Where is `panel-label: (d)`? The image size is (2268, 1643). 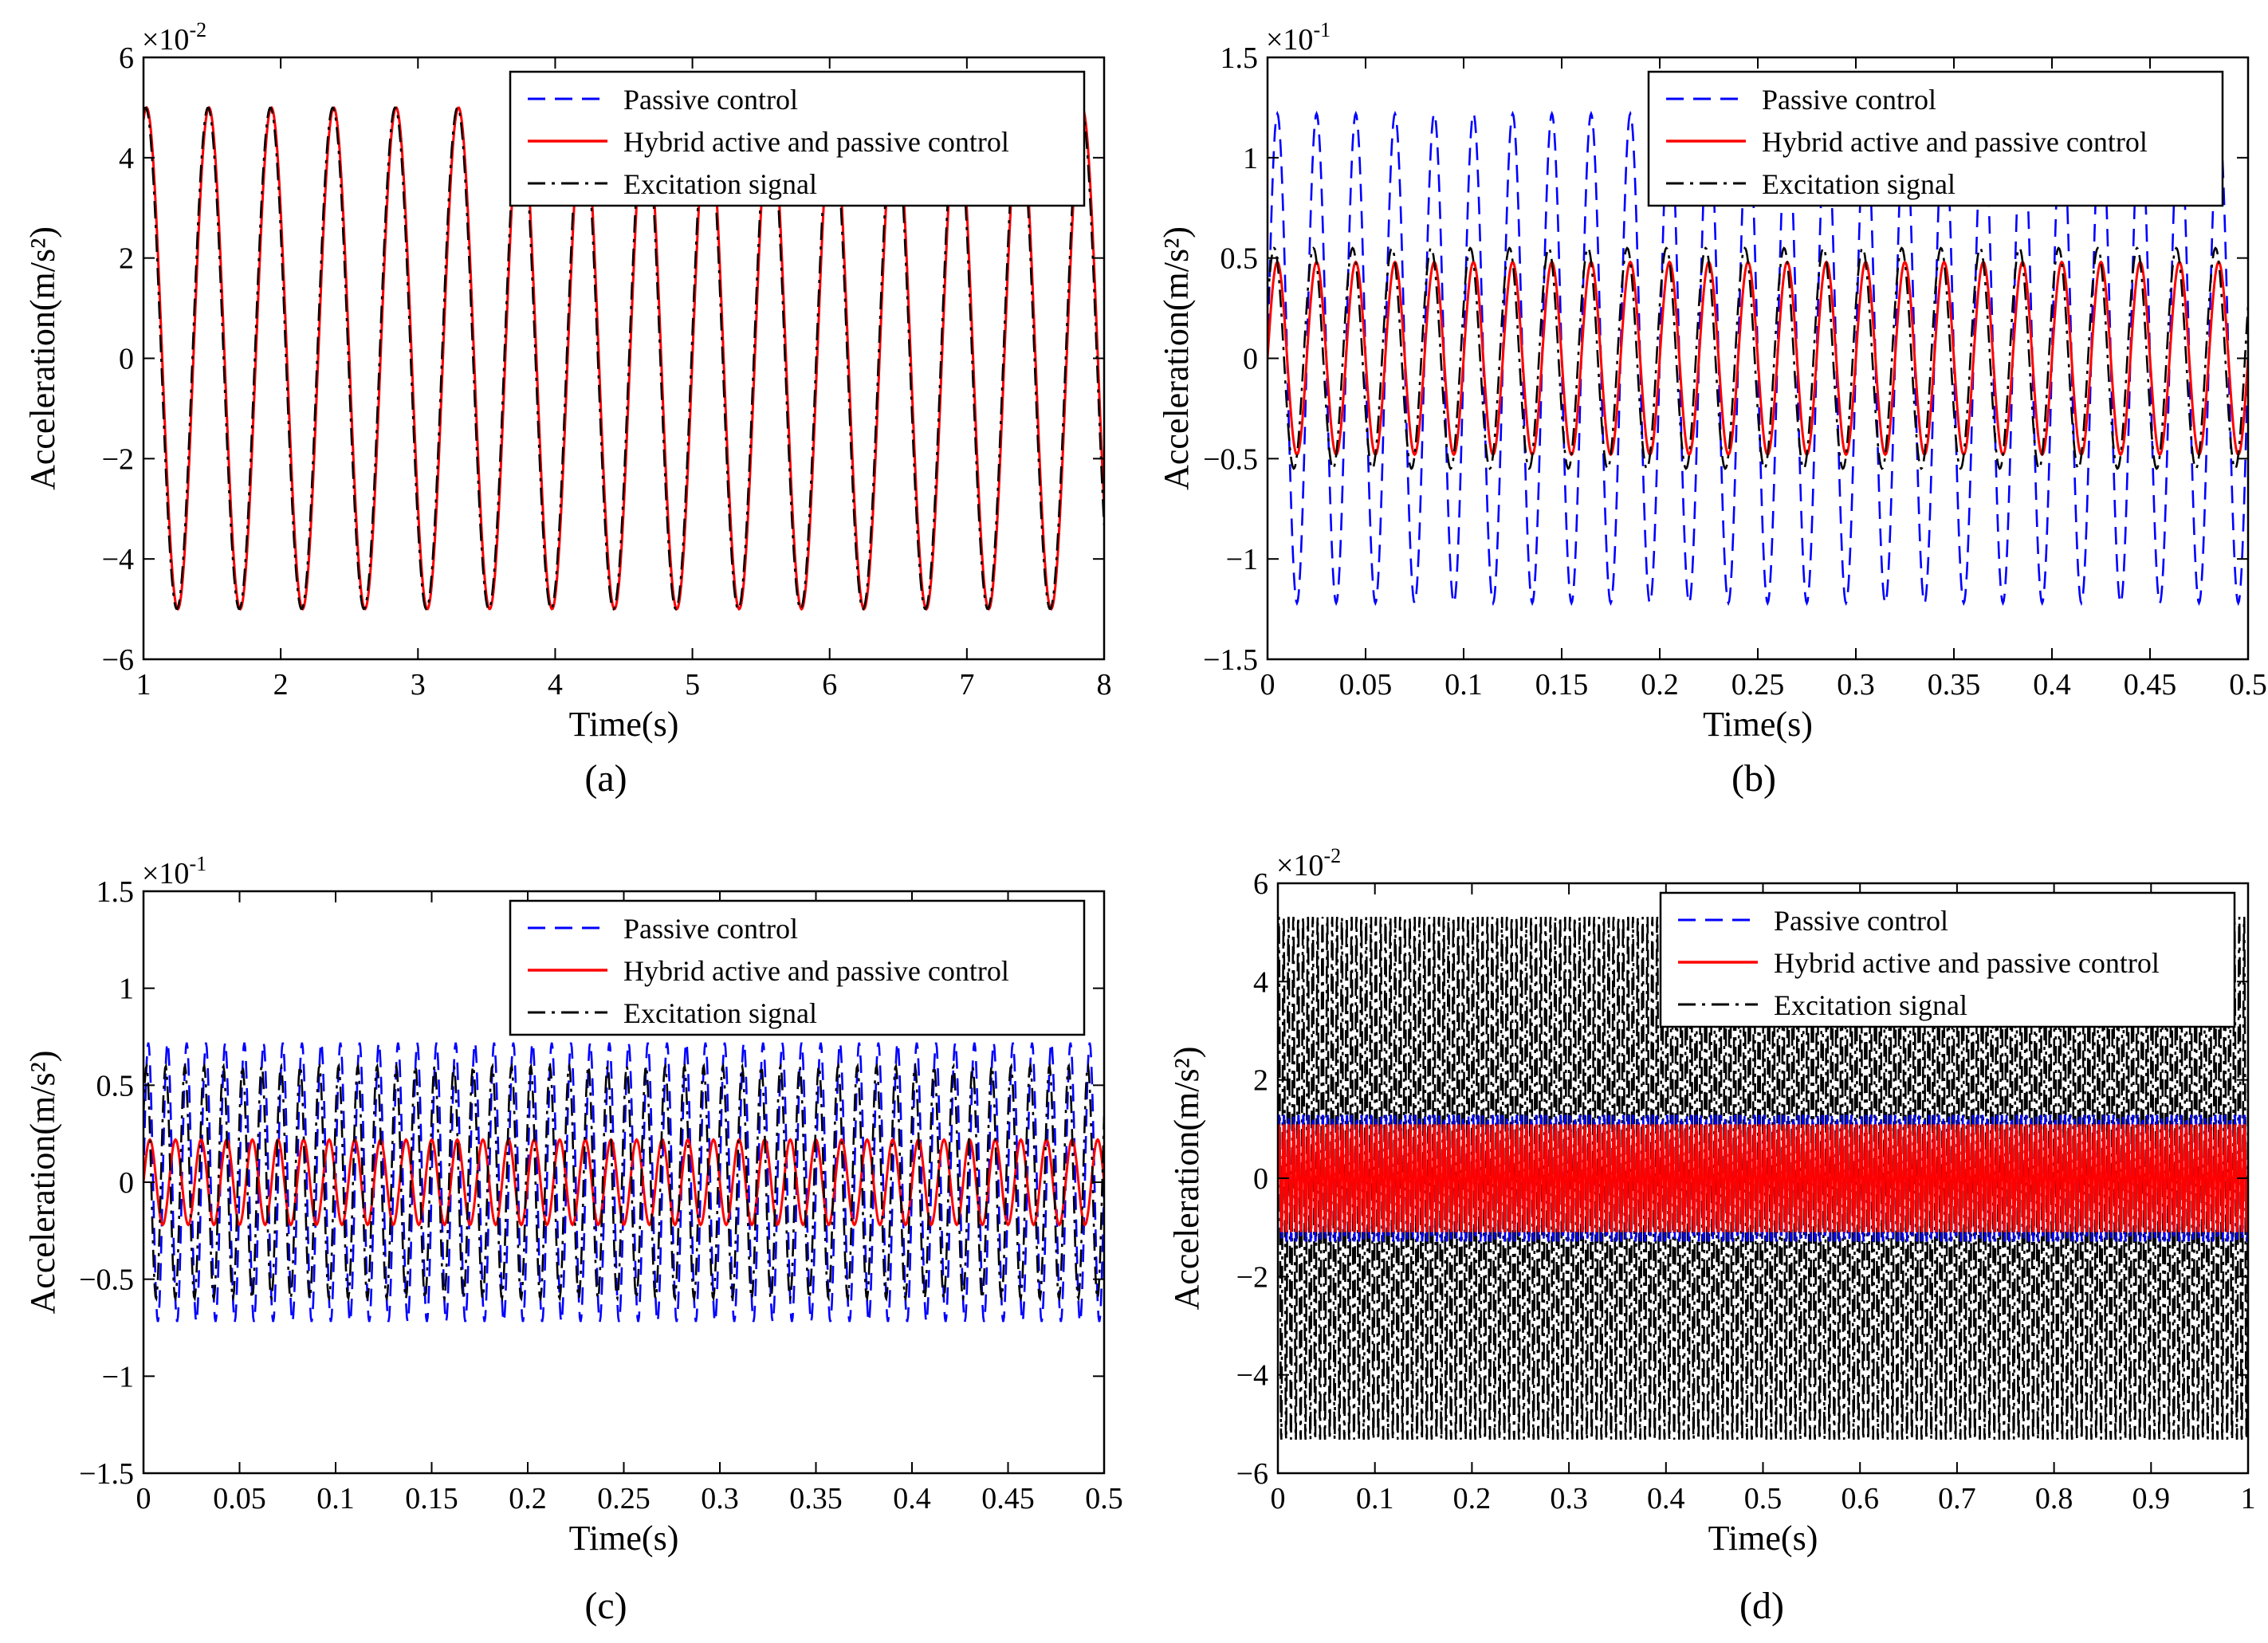 panel-label: (d) is located at coordinates (1762, 1606).